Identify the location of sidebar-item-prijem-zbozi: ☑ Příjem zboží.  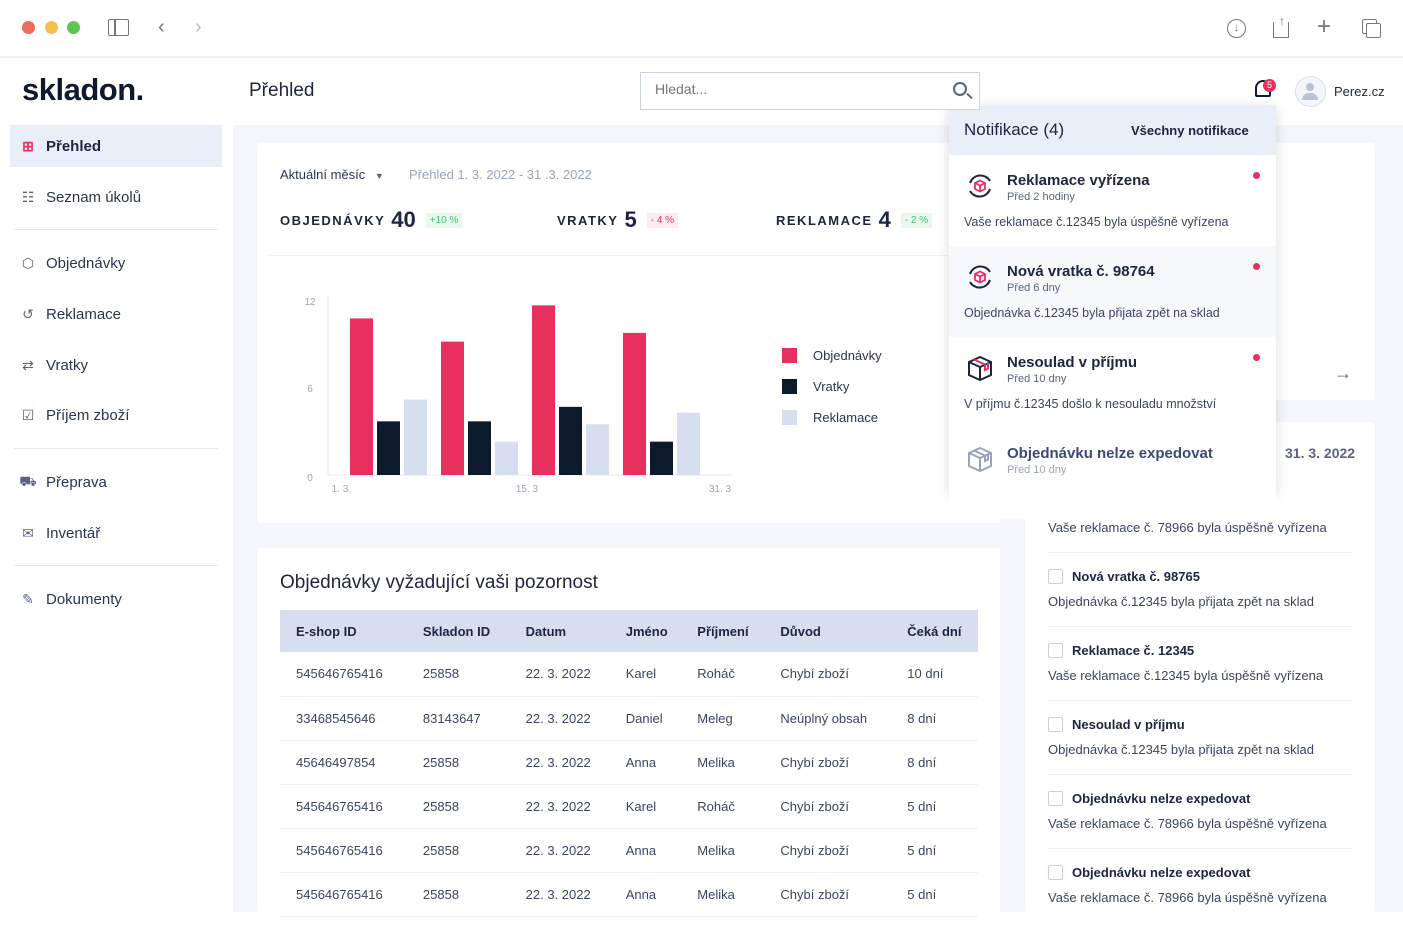
(116, 415).